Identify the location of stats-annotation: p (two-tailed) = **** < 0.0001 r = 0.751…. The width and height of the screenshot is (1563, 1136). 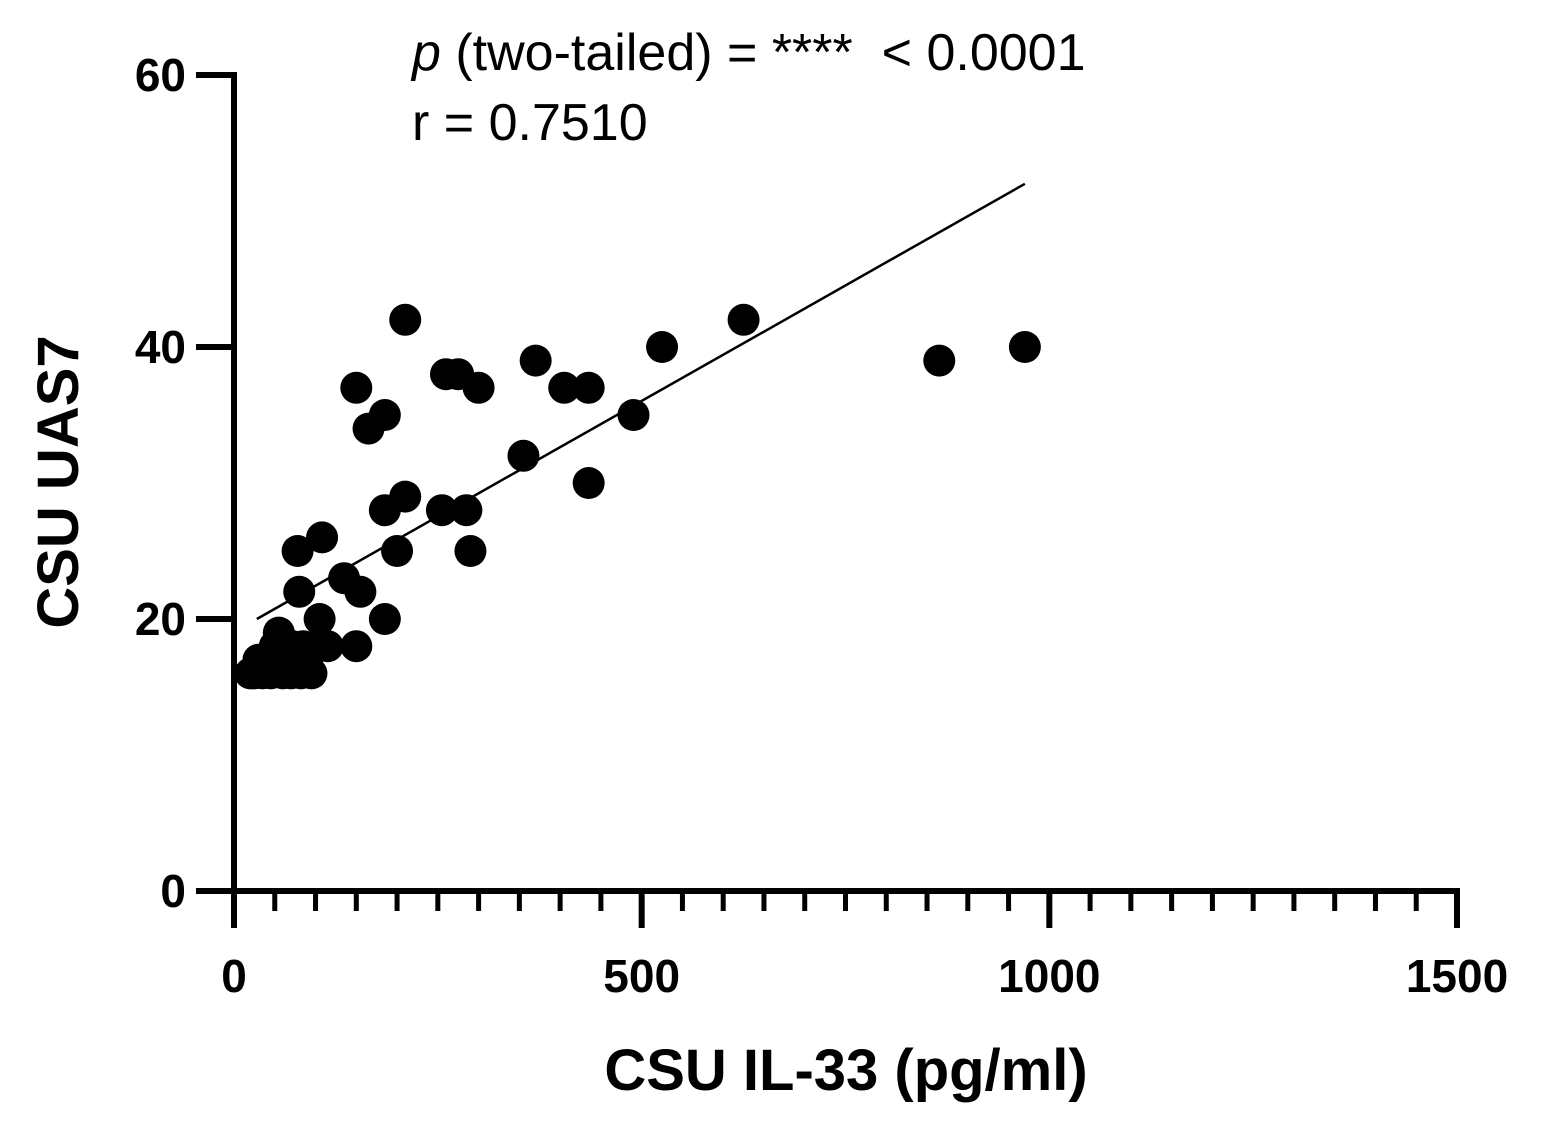
(748, 88).